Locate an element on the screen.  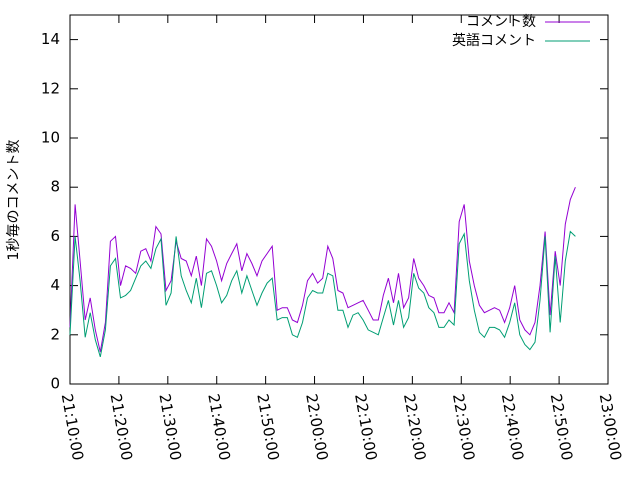
y-tick-label: 8 is located at coordinates (55, 187).